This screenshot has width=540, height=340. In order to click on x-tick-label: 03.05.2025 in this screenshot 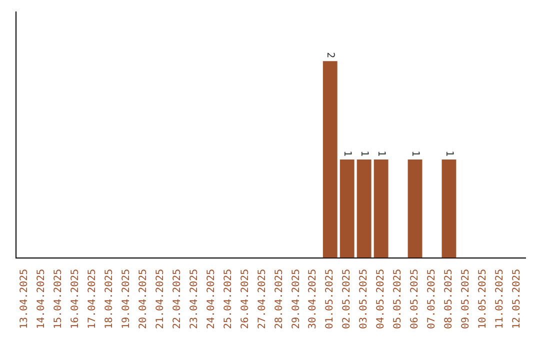, I will do `click(364, 299)`.